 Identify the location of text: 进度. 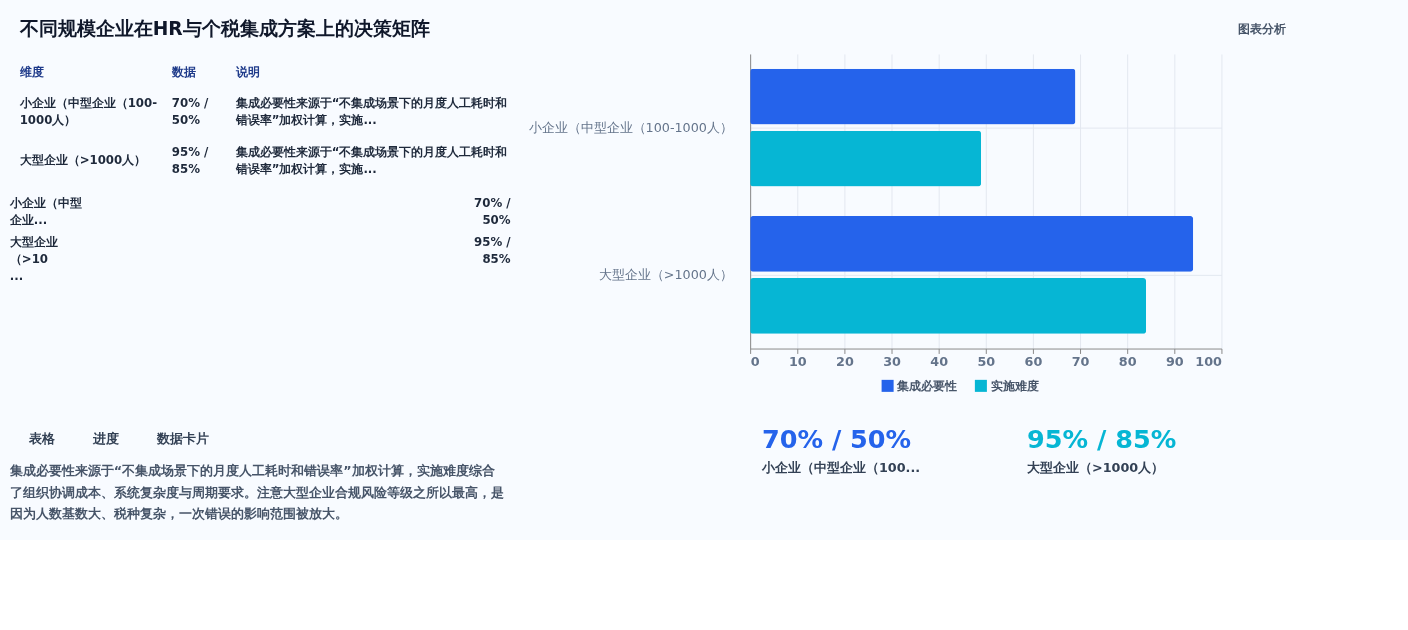
(106, 438).